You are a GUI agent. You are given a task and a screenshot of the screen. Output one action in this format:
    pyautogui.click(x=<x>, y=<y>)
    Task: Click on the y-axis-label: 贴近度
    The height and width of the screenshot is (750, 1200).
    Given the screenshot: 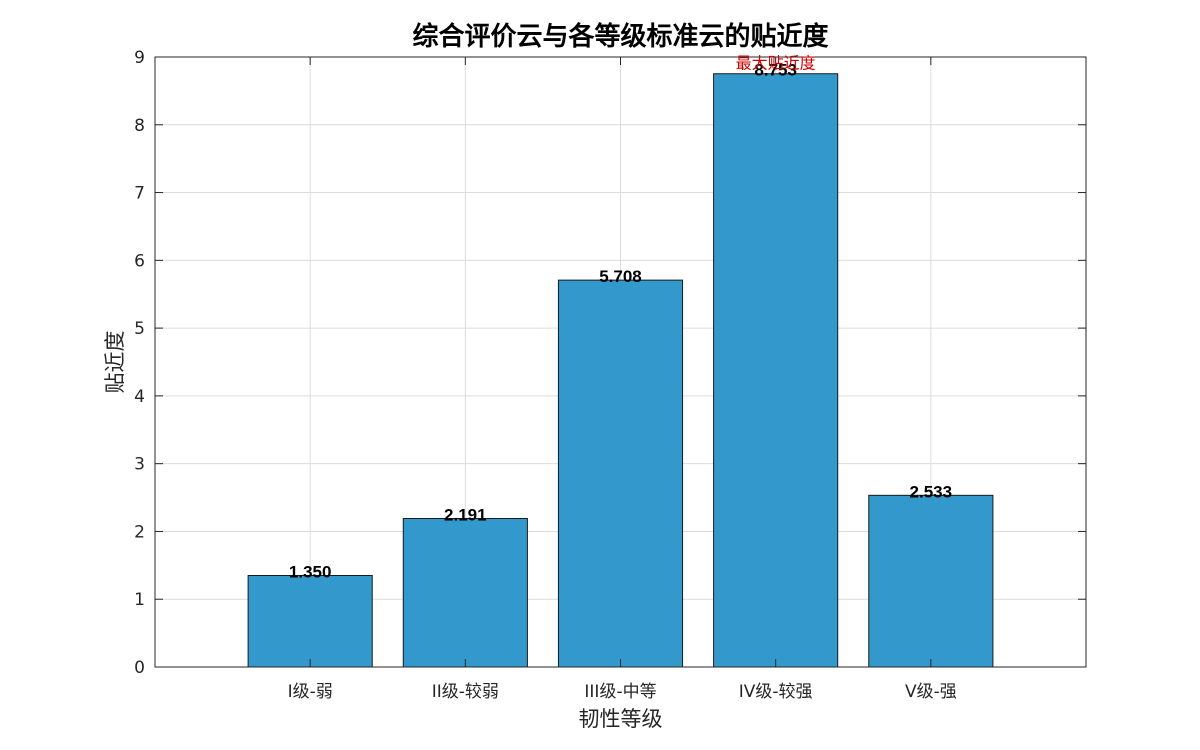 What is the action you would take?
    pyautogui.click(x=115, y=362)
    